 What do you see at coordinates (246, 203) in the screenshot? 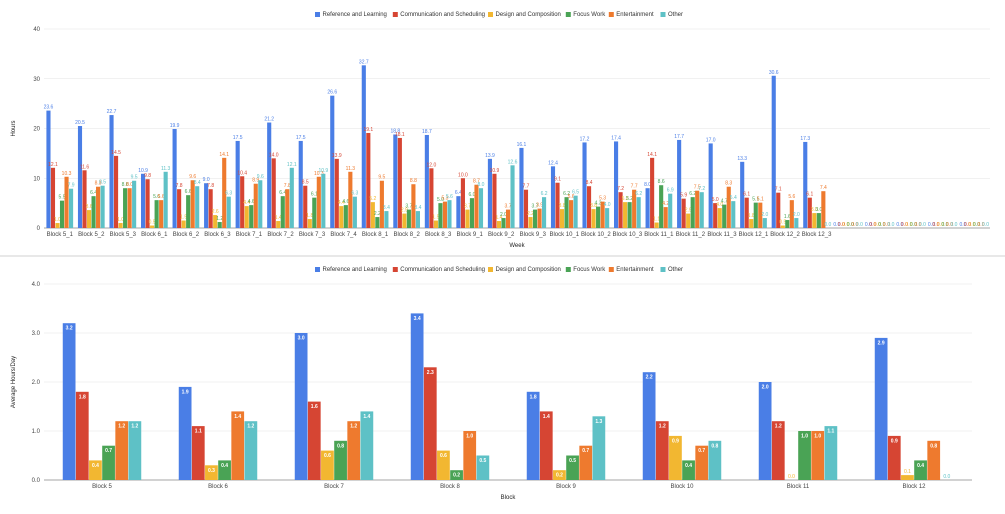
I see `data-label: 4.4` at bounding box center [246, 203].